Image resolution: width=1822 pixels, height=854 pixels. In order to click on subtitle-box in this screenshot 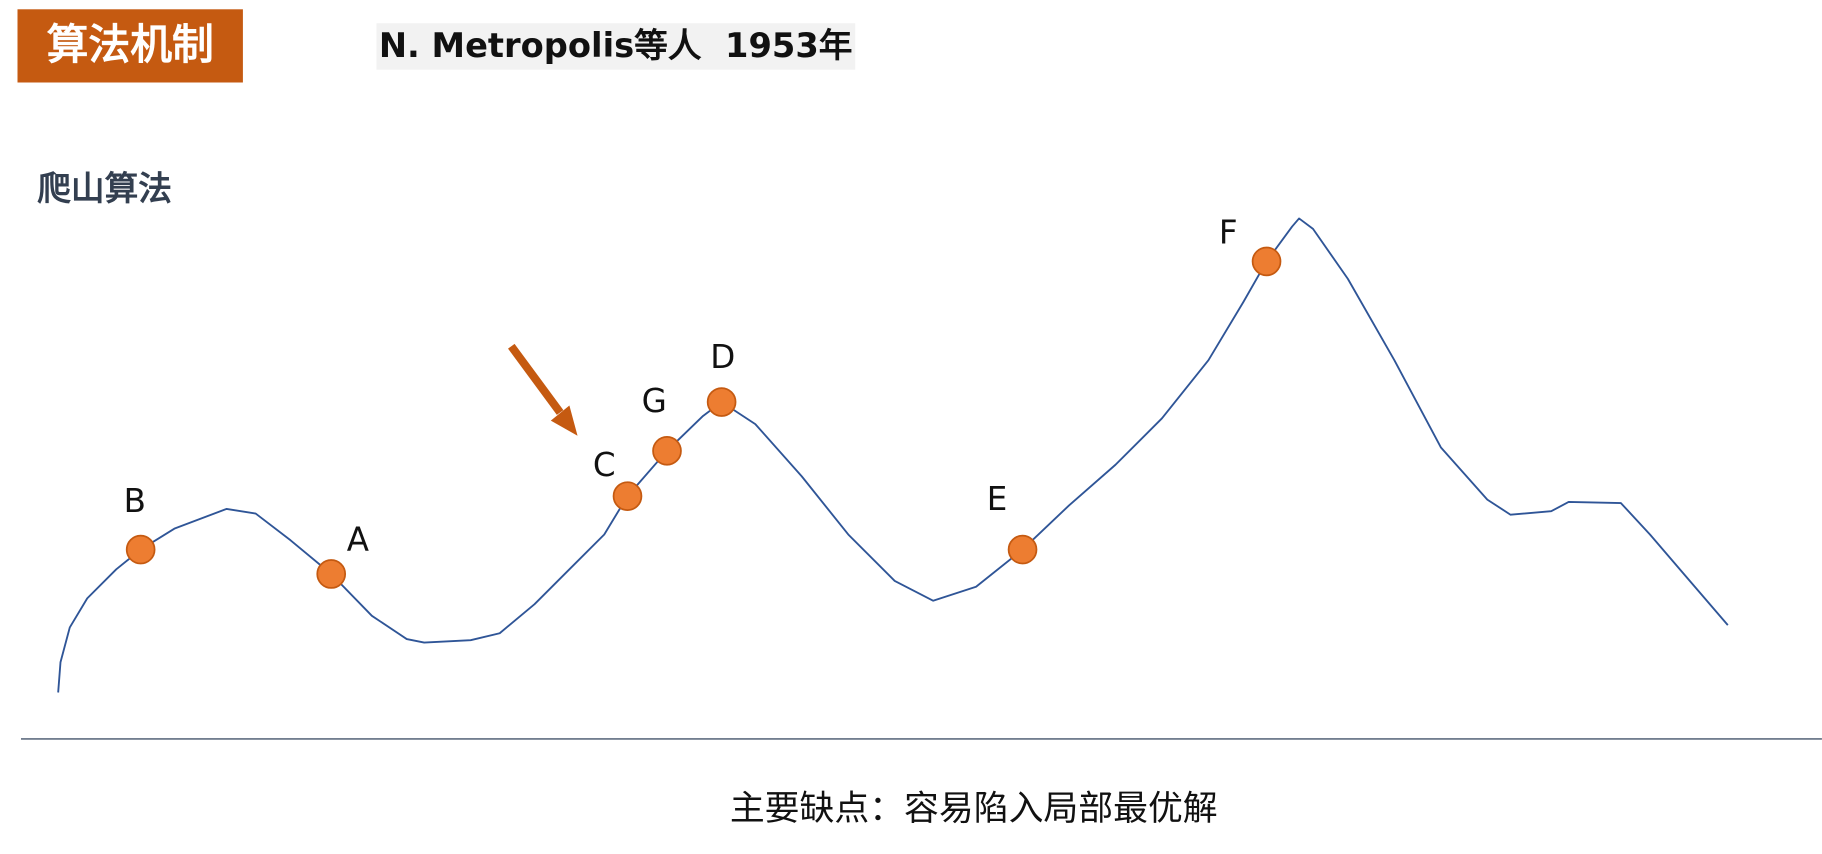, I will do `click(616, 46)`.